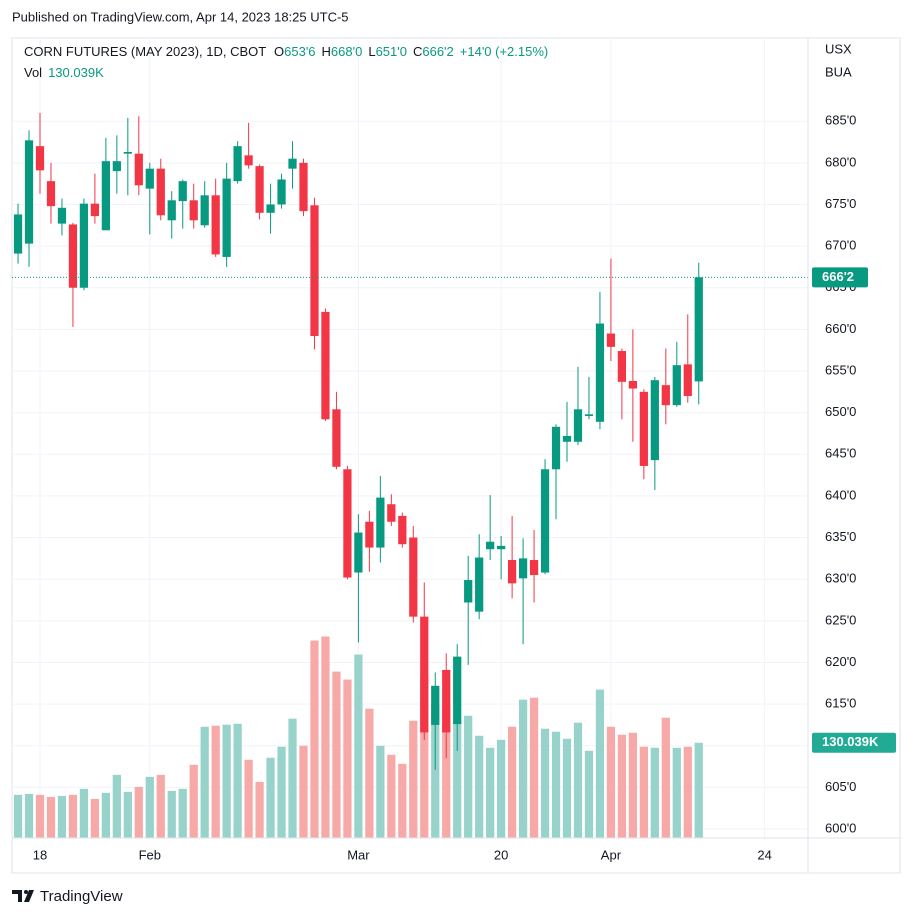 This screenshot has height=918, width=913. Describe the element at coordinates (840, 827) in the screenshot. I see `y-tick-label: 600'0` at that location.